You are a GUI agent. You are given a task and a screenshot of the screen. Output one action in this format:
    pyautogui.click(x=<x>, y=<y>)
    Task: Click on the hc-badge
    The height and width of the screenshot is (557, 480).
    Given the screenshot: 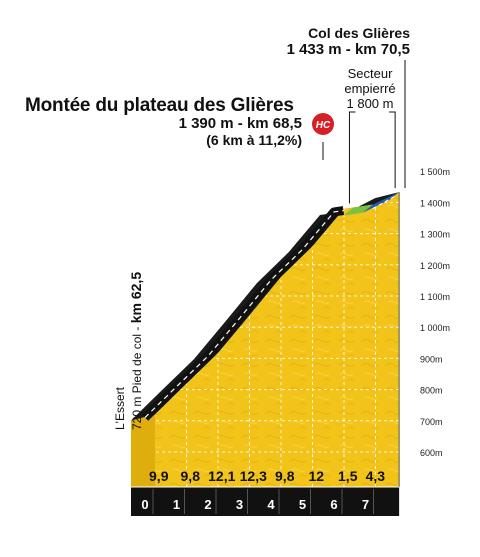 What is the action you would take?
    pyautogui.click(x=323, y=124)
    